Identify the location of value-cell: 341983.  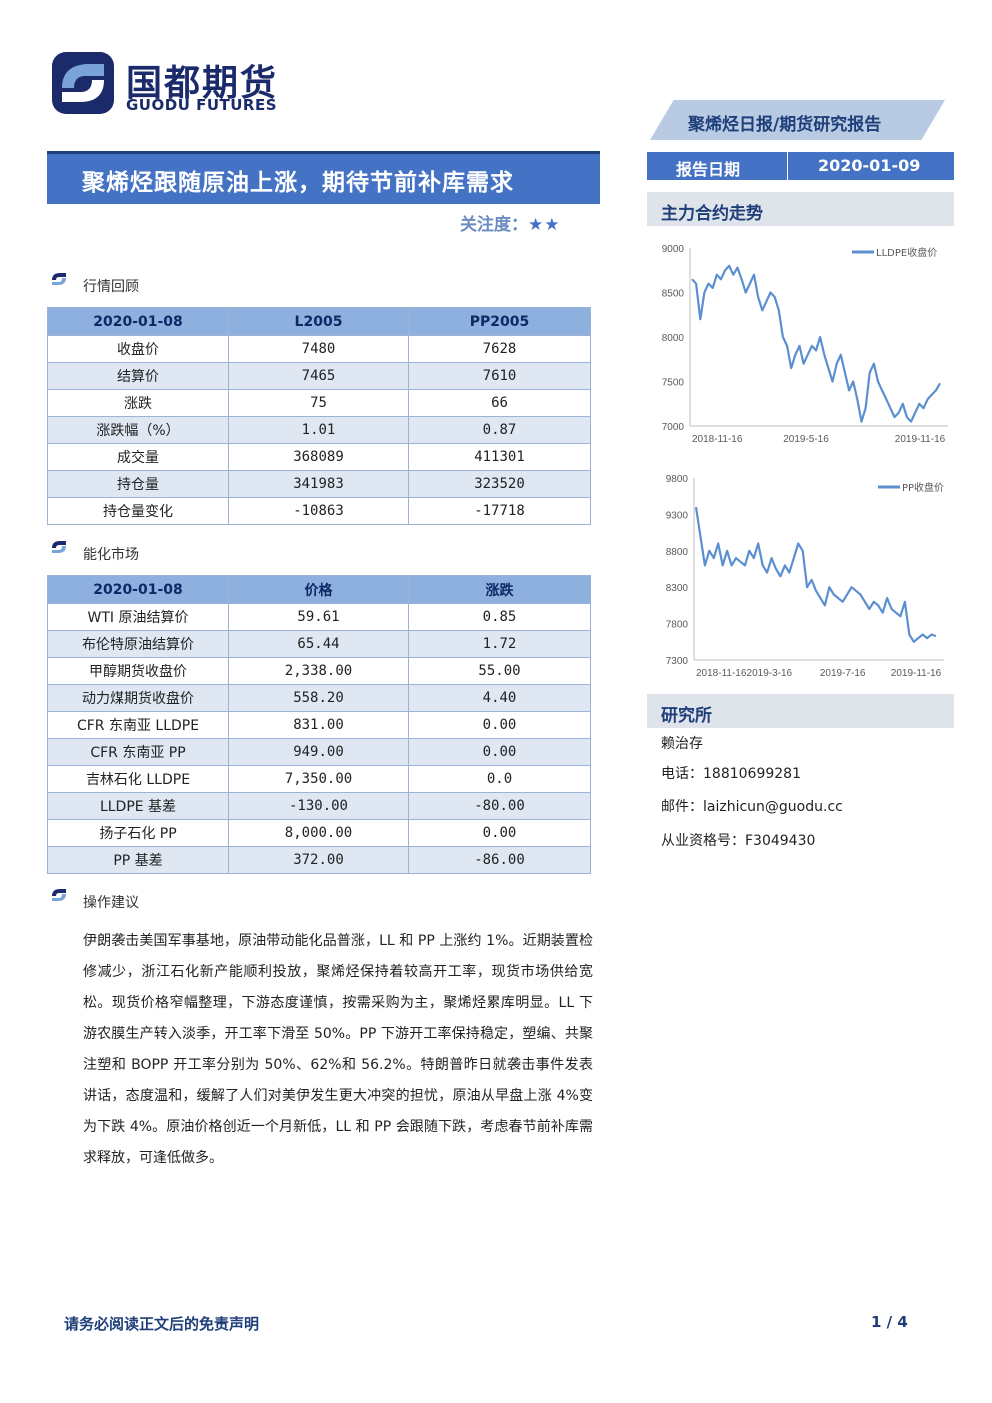
(318, 484).